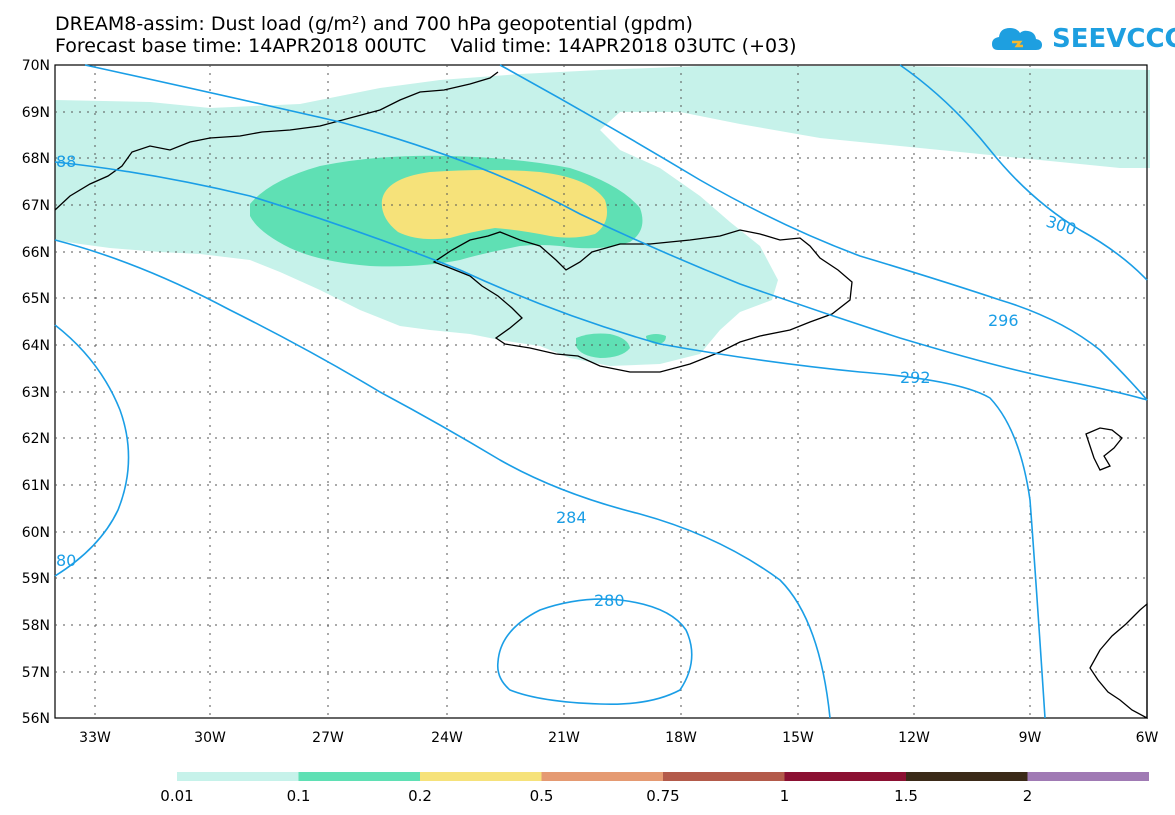  I want to click on contour-label-292: 292, so click(915, 377).